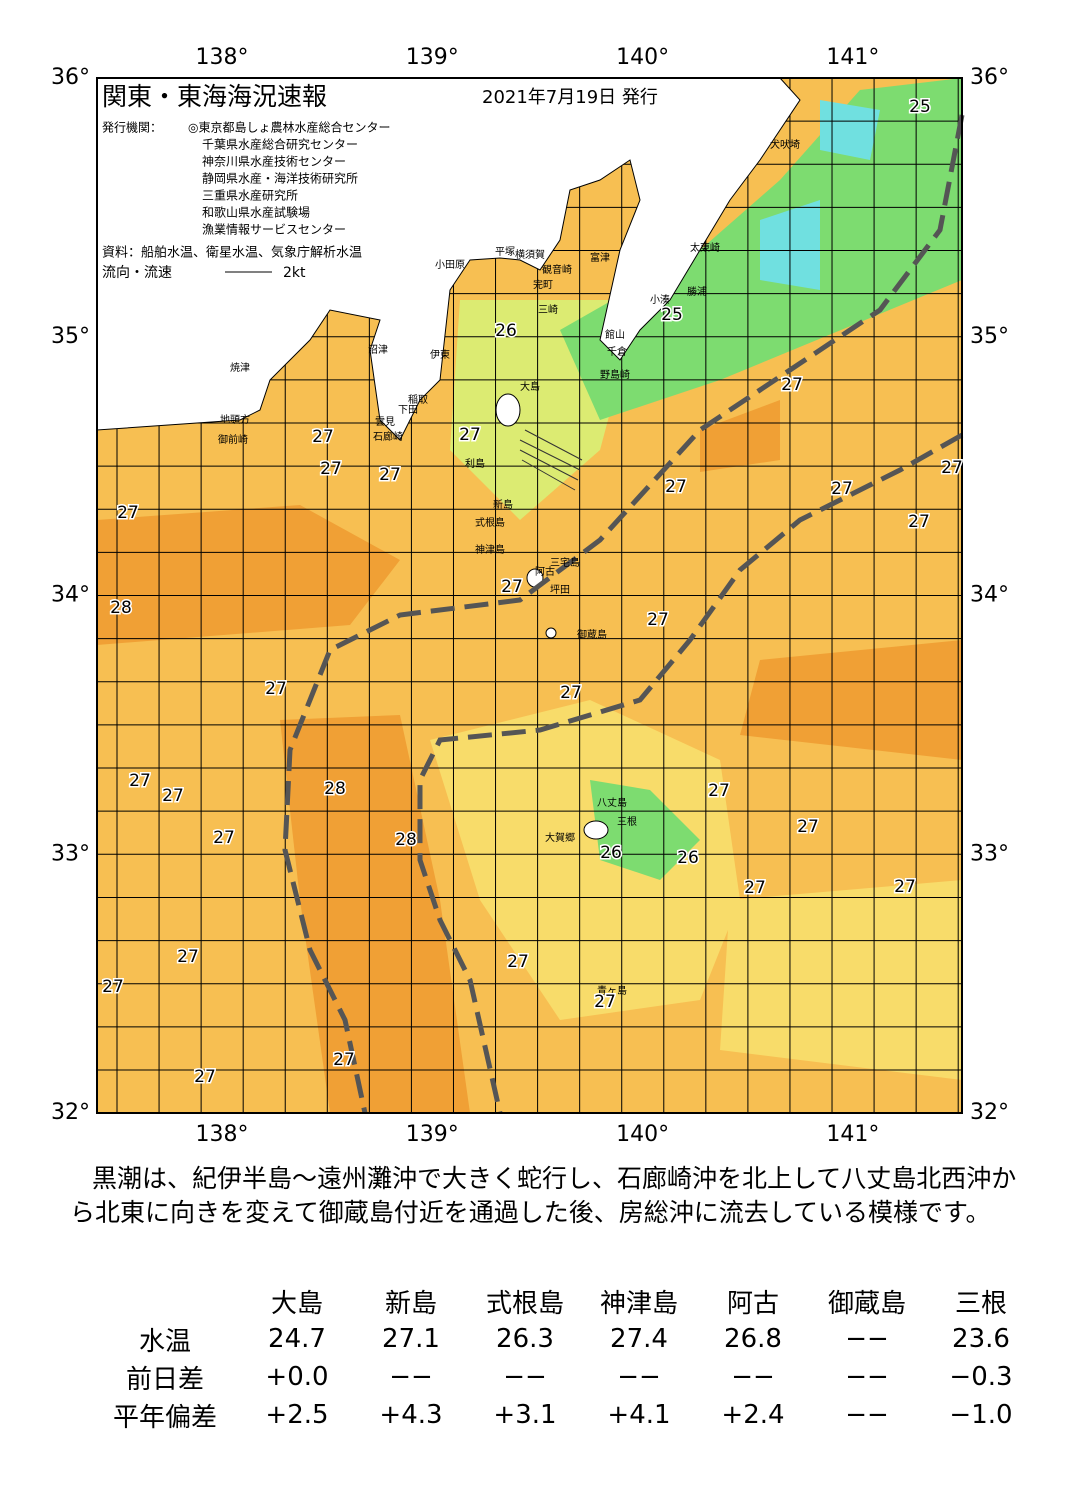 The image size is (1065, 1505). I want to click on place-name: 勝浦, so click(697, 291).